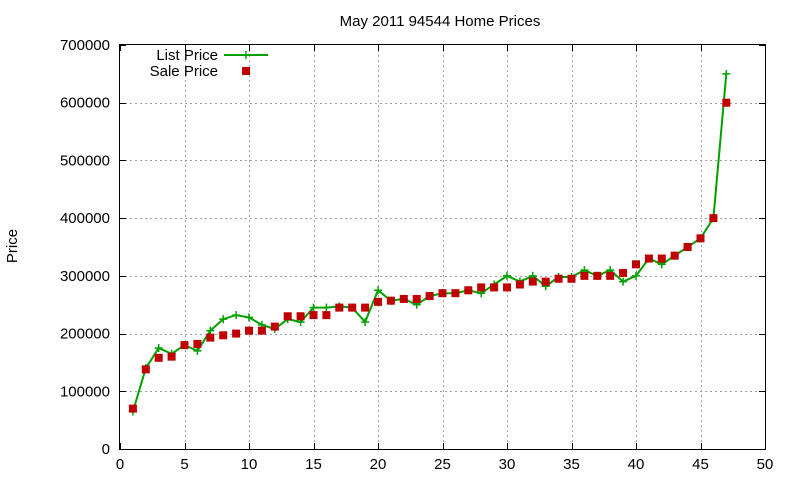 Image resolution: width=800 pixels, height=480 pixels. Describe the element at coordinates (313, 464) in the screenshot. I see `x-tick-label: 15` at that location.